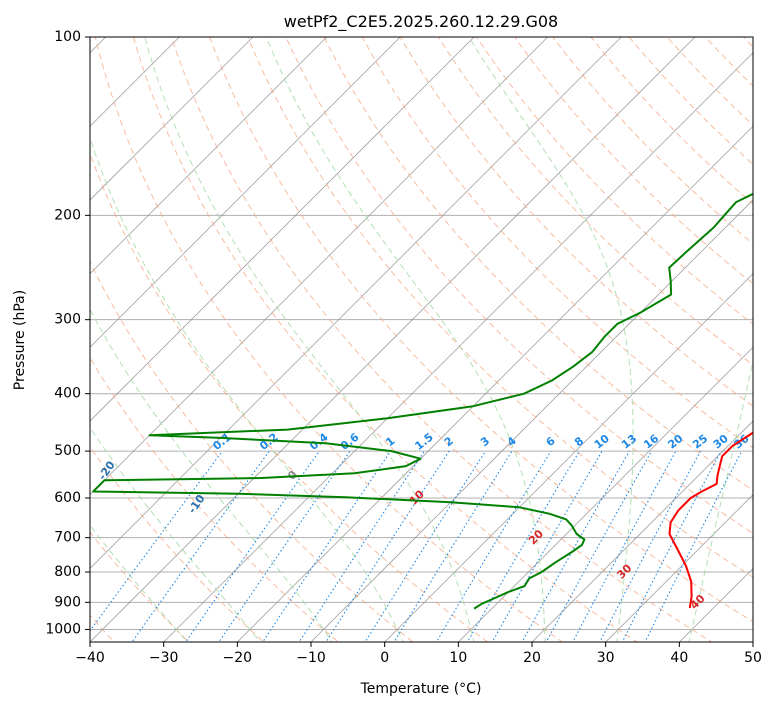  I want to click on x-tick-label: −40, so click(90, 658).